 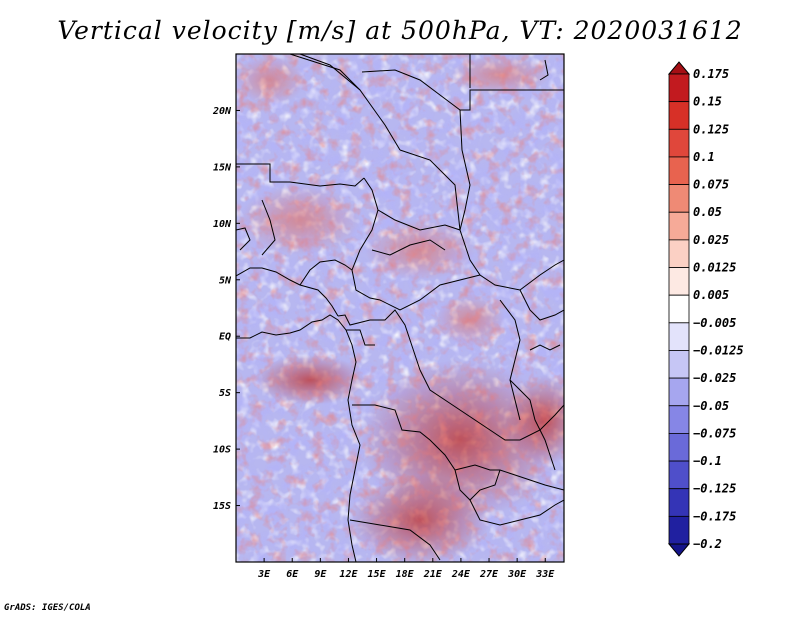 What do you see at coordinates (718, 350) in the screenshot?
I see `colorbar-label-10: −0.0125` at bounding box center [718, 350].